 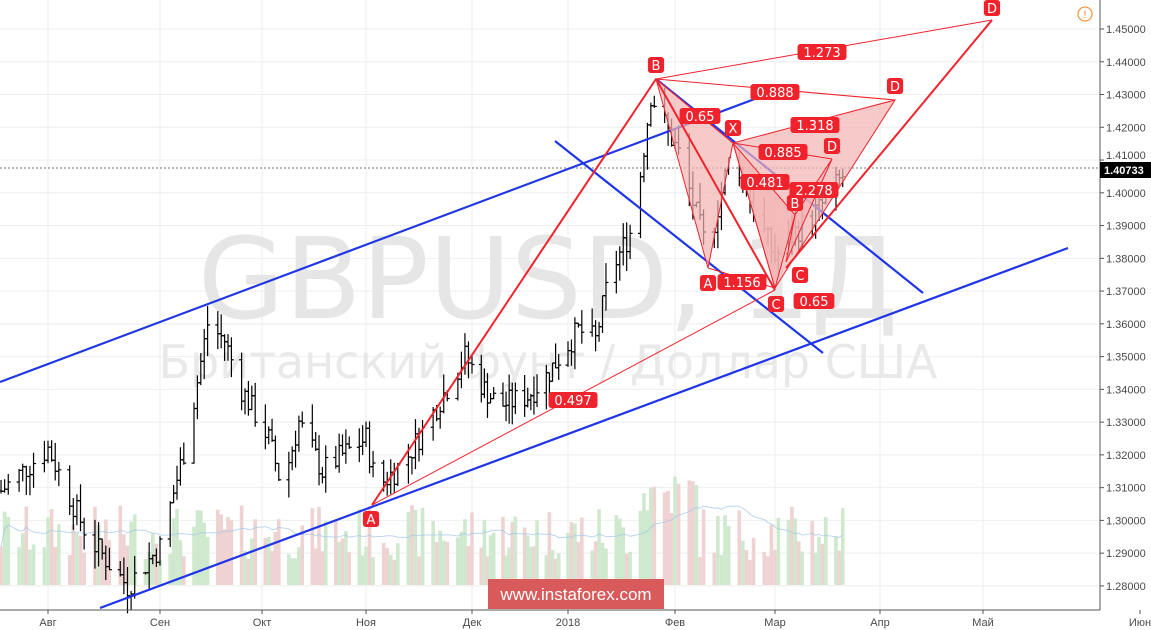 What do you see at coordinates (733, 129) in the screenshot?
I see `svg-text: X` at bounding box center [733, 129].